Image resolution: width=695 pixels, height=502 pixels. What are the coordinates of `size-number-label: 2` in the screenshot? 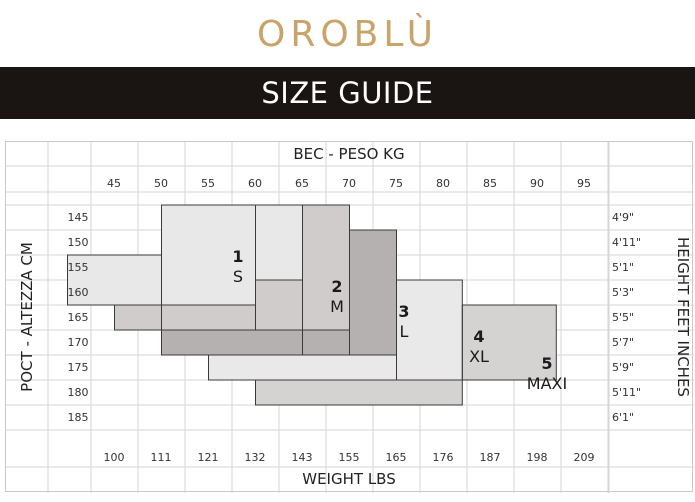 It's located at (336, 286).